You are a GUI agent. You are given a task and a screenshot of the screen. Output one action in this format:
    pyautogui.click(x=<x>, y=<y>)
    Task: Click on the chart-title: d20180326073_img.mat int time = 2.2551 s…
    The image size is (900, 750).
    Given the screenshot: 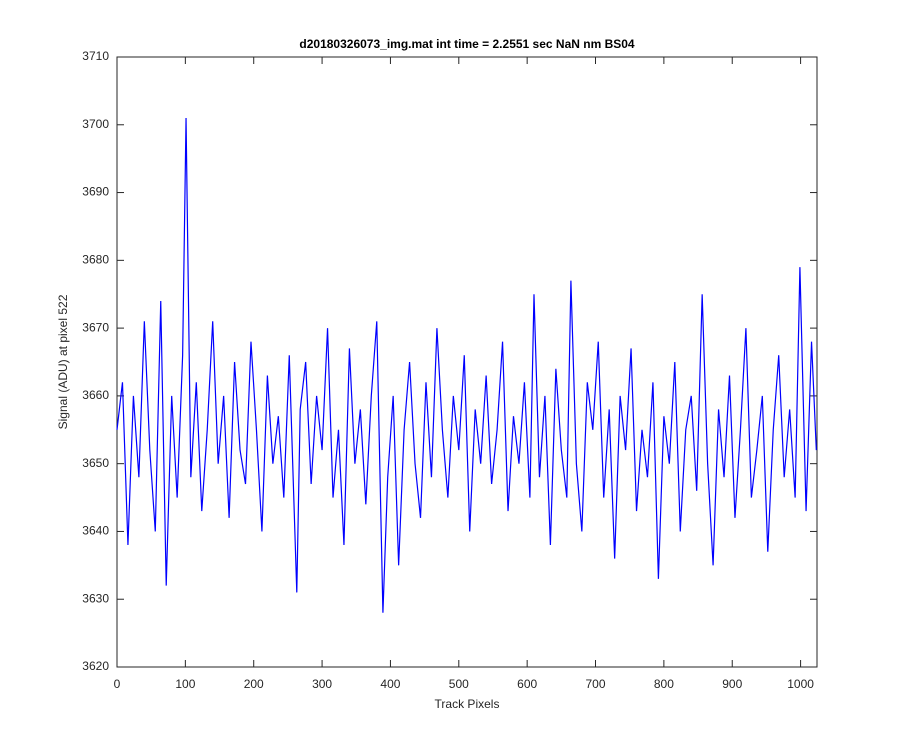 What is the action you would take?
    pyautogui.click(x=467, y=44)
    